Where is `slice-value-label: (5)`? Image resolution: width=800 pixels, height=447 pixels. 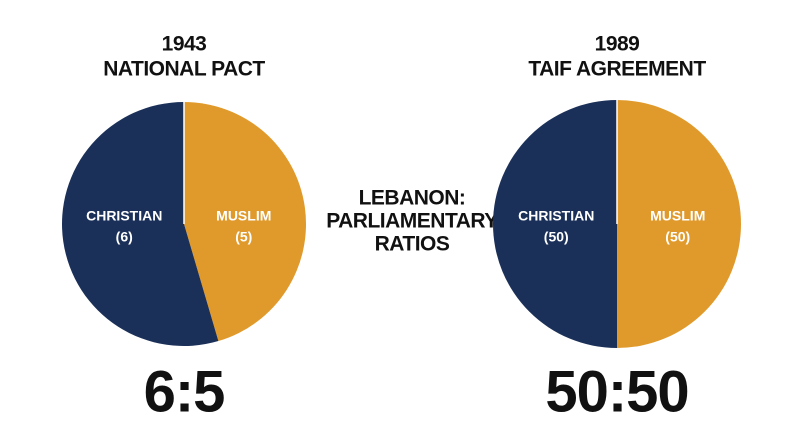
slice-value-label: (5) is located at coordinates (243, 237).